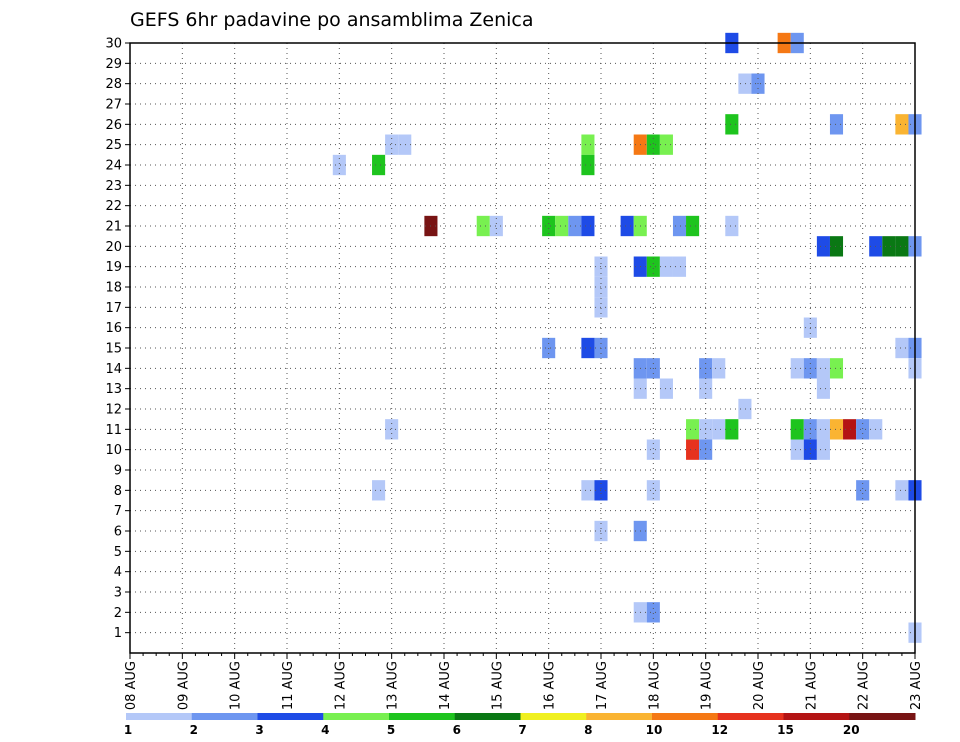 The height and width of the screenshot is (742, 960). What do you see at coordinates (113, 369) in the screenshot?
I see `y-tick-label: 14` at bounding box center [113, 369].